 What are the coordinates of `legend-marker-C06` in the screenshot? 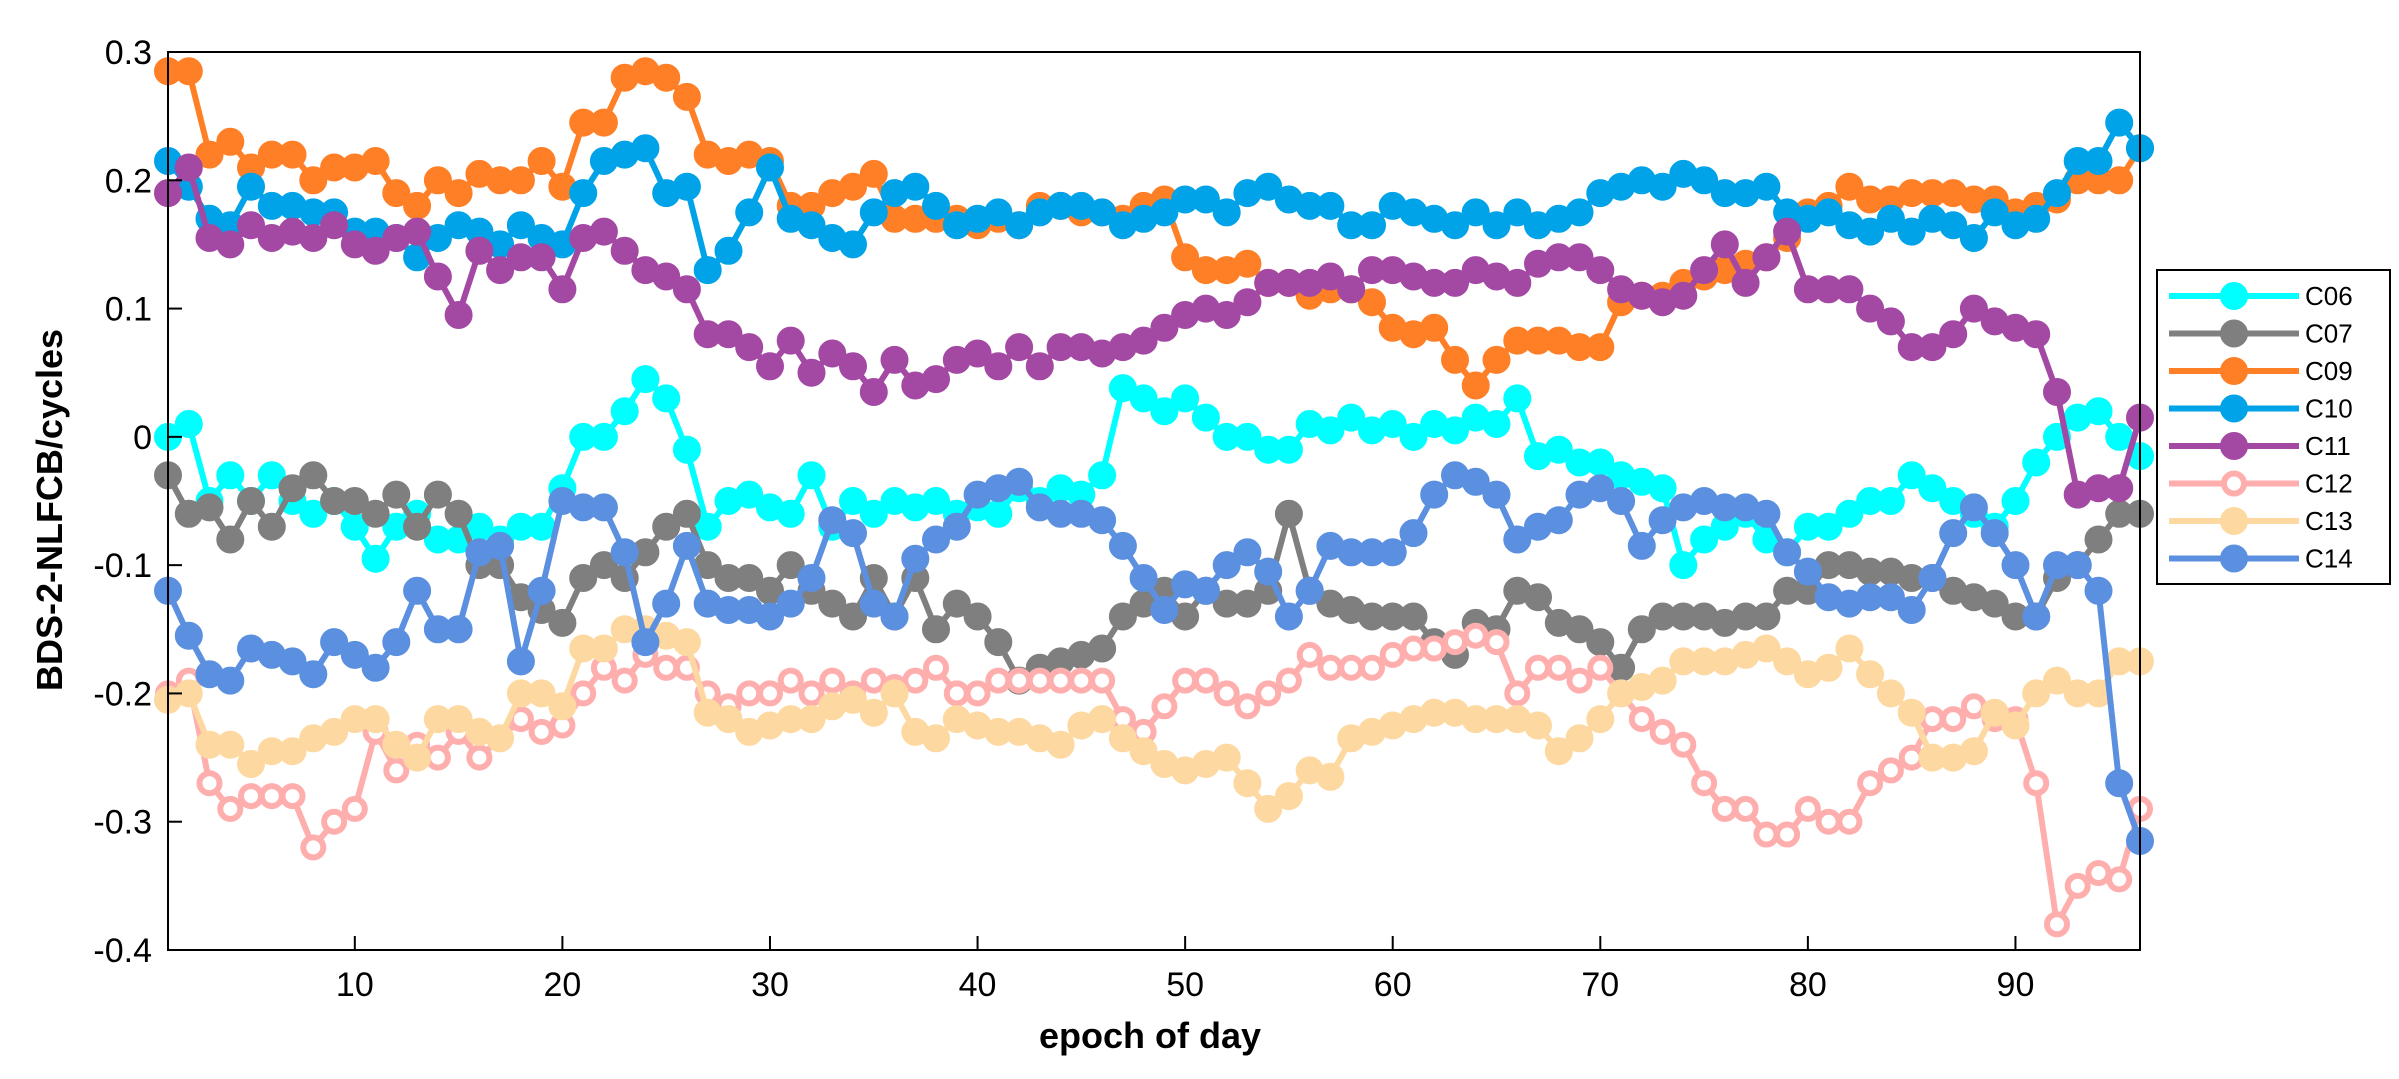 It's located at (2234, 296).